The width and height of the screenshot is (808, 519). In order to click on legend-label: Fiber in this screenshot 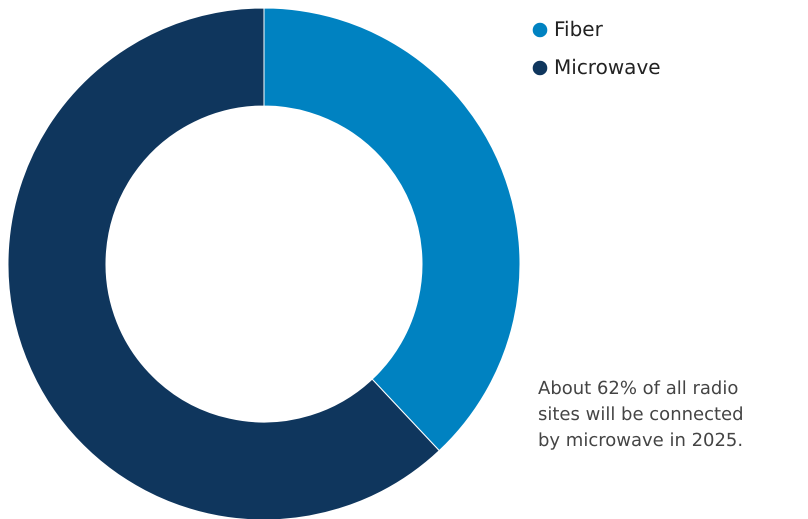, I will do `click(579, 29)`.